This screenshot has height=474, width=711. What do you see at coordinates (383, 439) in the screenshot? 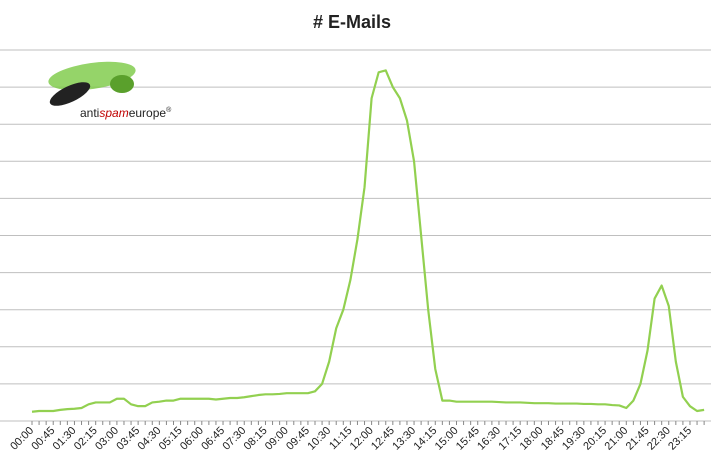
I see `x-tick-label: 12:45` at bounding box center [383, 439].